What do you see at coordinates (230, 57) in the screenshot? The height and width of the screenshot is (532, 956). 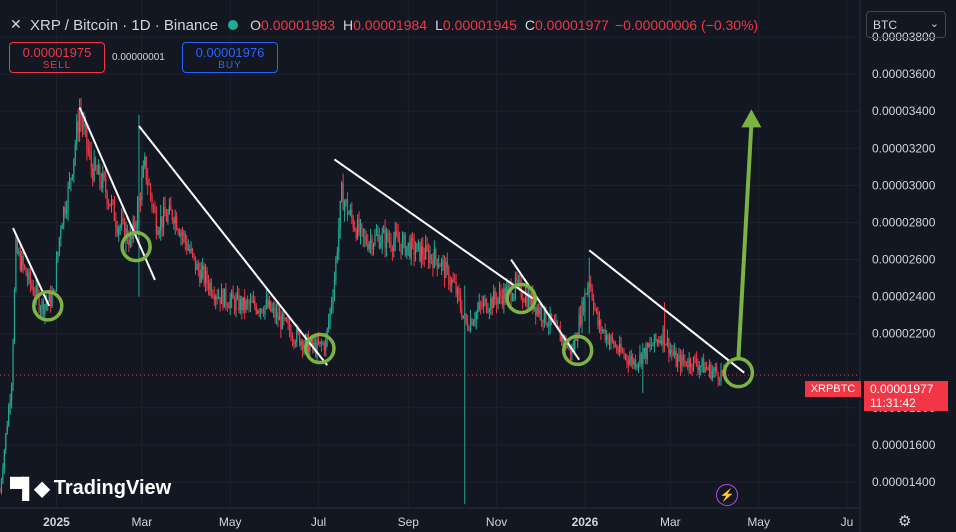 I see `buy-button: 0.00001976 BUY` at bounding box center [230, 57].